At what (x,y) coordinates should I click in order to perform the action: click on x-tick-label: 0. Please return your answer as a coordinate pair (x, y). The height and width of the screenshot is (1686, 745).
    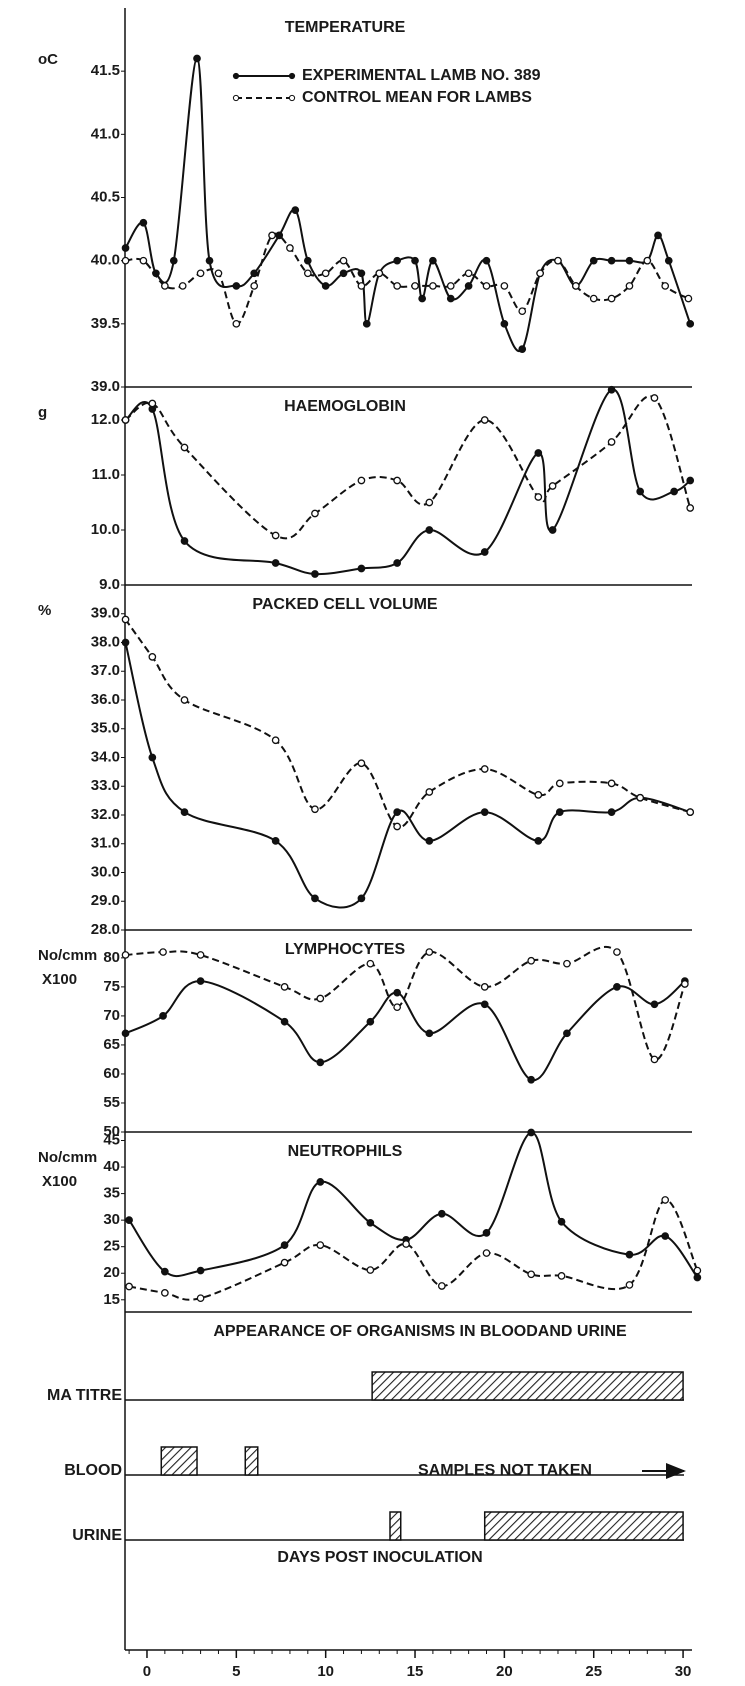
    Looking at the image, I should click on (147, 1671).